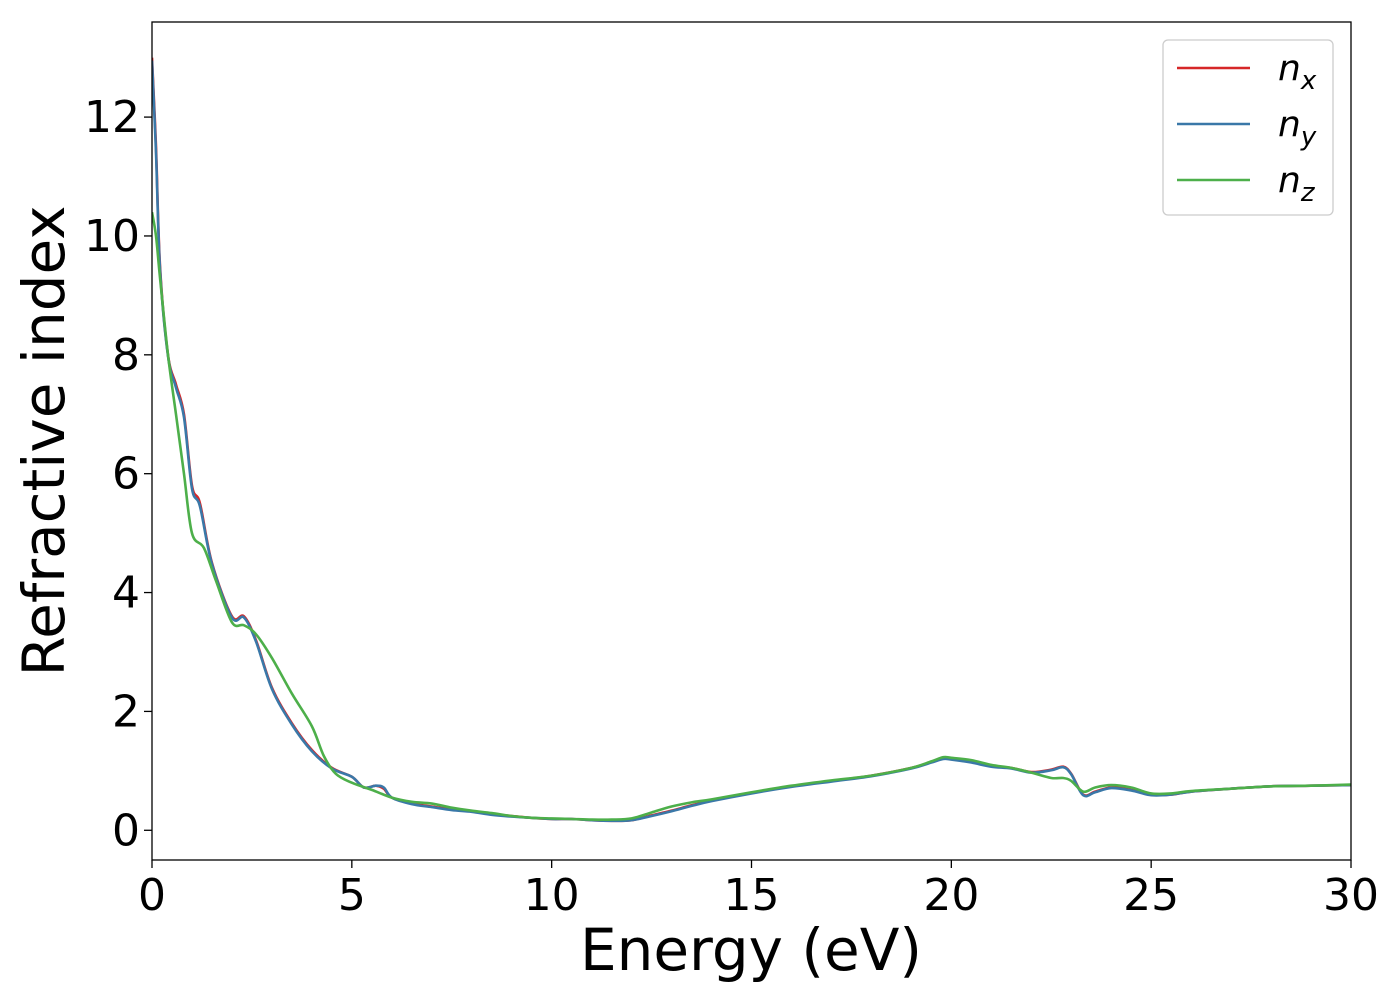  Describe the element at coordinates (126, 355) in the screenshot. I see `y-tick-label: 8` at that location.